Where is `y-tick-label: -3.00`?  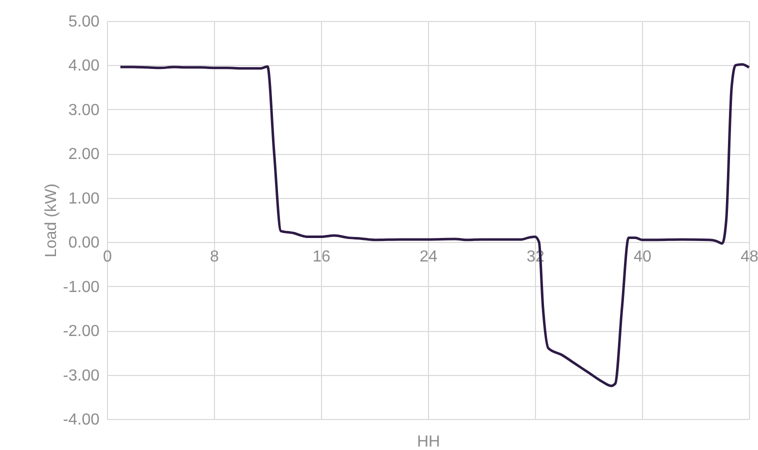
y-tick-label: -3.00 is located at coordinates (81, 375).